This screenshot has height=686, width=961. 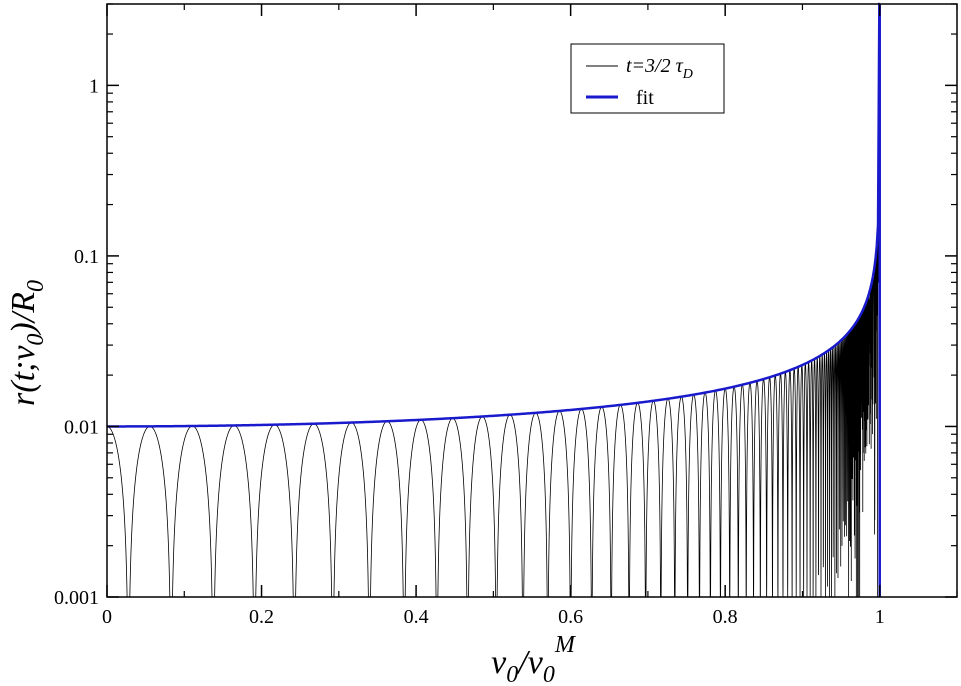 I want to click on y-tick-label: 0.001, so click(x=76, y=598).